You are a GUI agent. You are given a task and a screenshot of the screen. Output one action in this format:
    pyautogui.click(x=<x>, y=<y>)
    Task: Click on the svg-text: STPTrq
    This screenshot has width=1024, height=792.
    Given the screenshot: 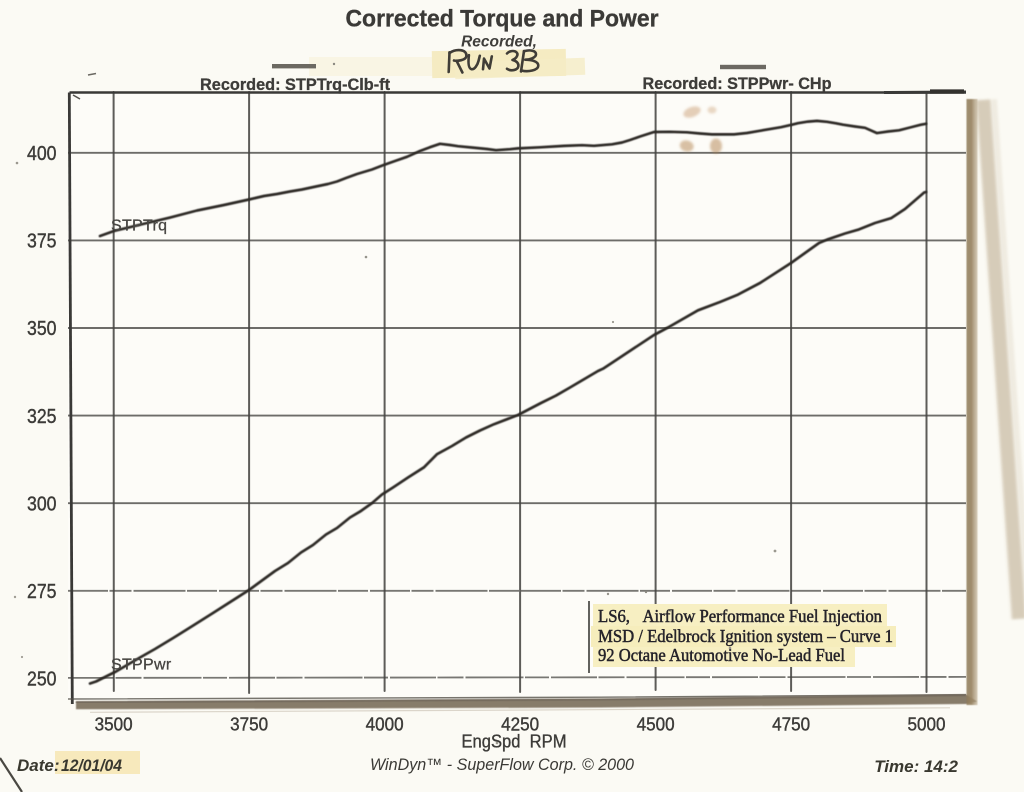 What is the action you would take?
    pyautogui.click(x=139, y=226)
    